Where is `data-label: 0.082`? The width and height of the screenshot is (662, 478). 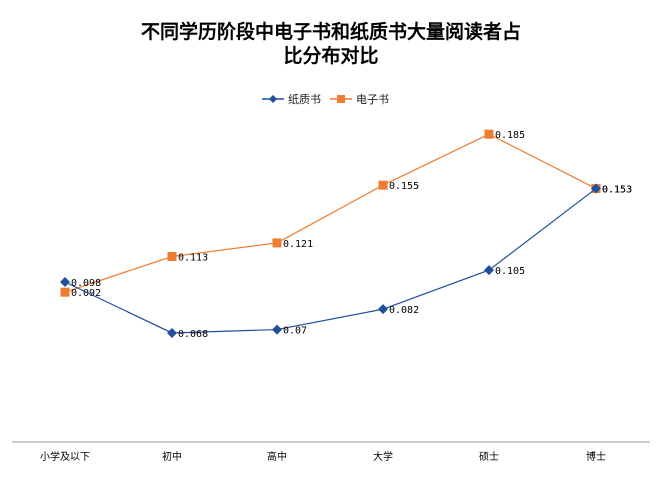
data-label: 0.082 is located at coordinates (404, 310).